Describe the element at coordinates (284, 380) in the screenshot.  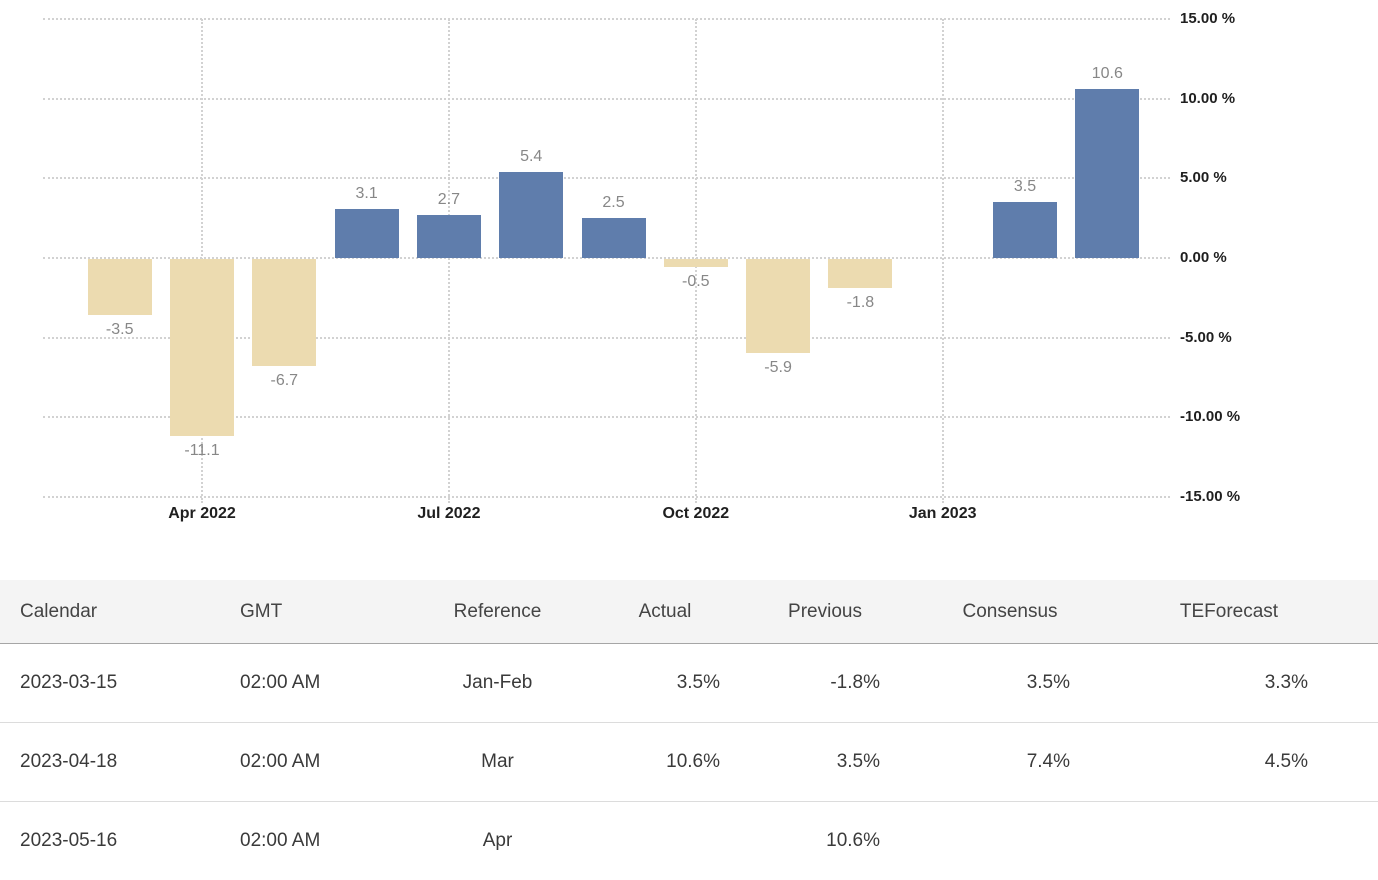
I see `bar-value-label: -6.7` at that location.